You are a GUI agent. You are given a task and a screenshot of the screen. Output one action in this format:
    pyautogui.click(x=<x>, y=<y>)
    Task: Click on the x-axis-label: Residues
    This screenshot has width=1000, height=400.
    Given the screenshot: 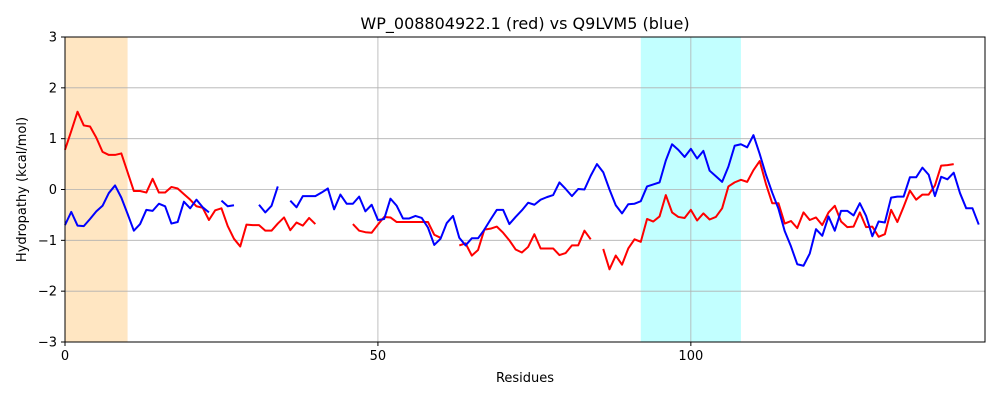 What is the action you would take?
    pyautogui.click(x=525, y=378)
    